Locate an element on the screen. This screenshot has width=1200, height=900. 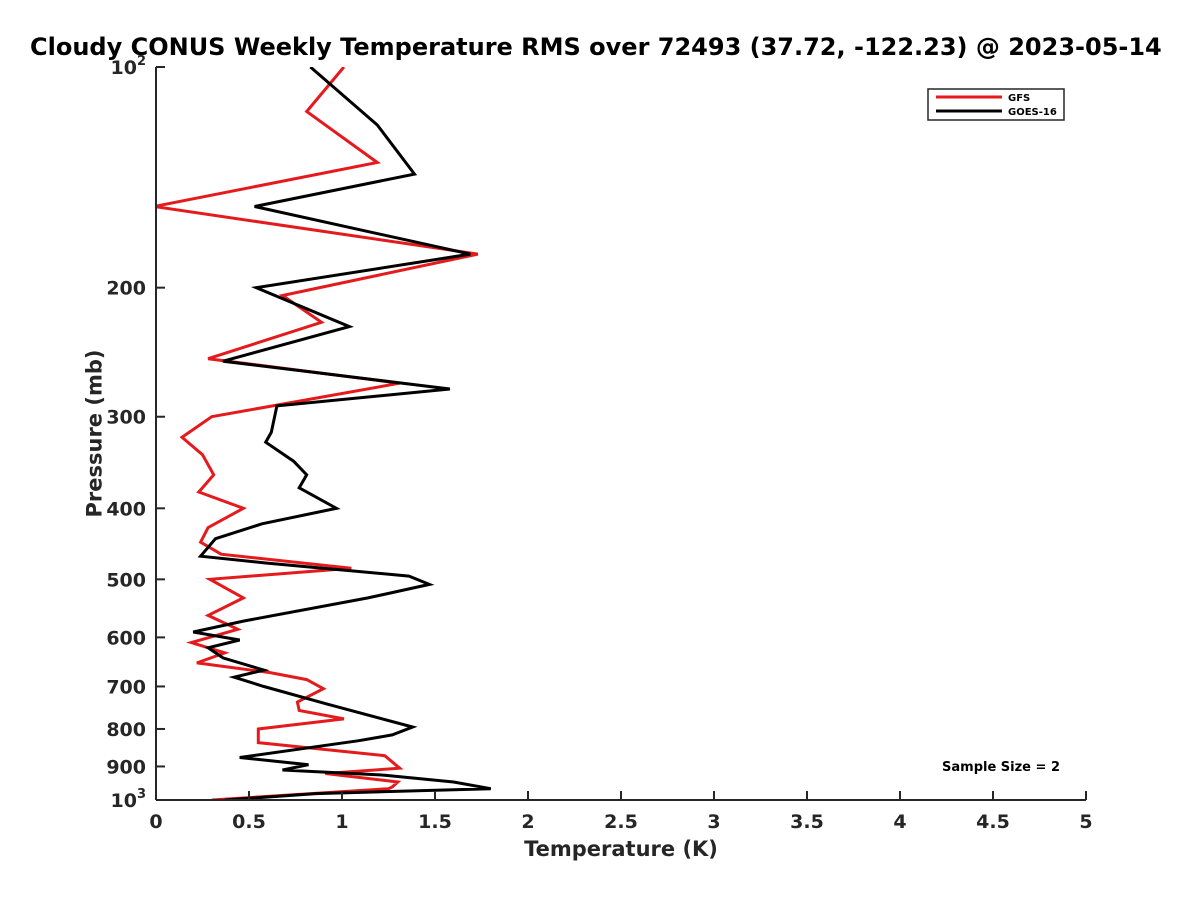
legend: GFS GOES-16 is located at coordinates (996, 104).